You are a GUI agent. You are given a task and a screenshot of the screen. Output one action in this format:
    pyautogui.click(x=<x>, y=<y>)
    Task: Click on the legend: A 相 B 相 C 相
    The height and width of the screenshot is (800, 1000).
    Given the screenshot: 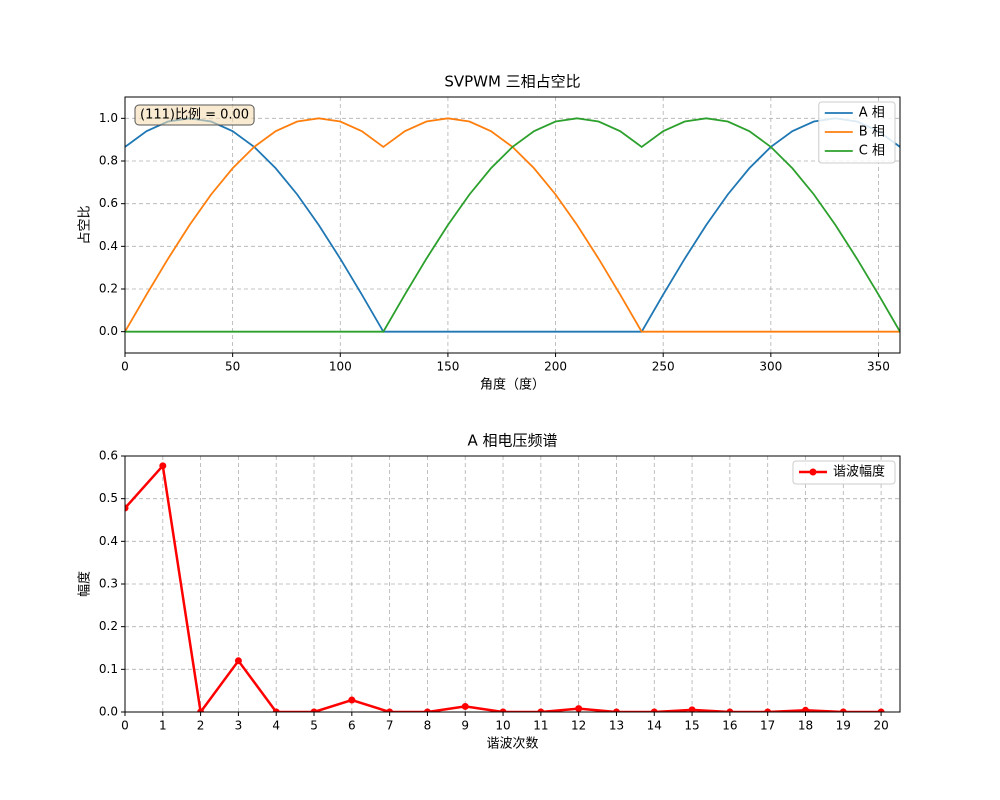 What is the action you would take?
    pyautogui.click(x=857, y=132)
    